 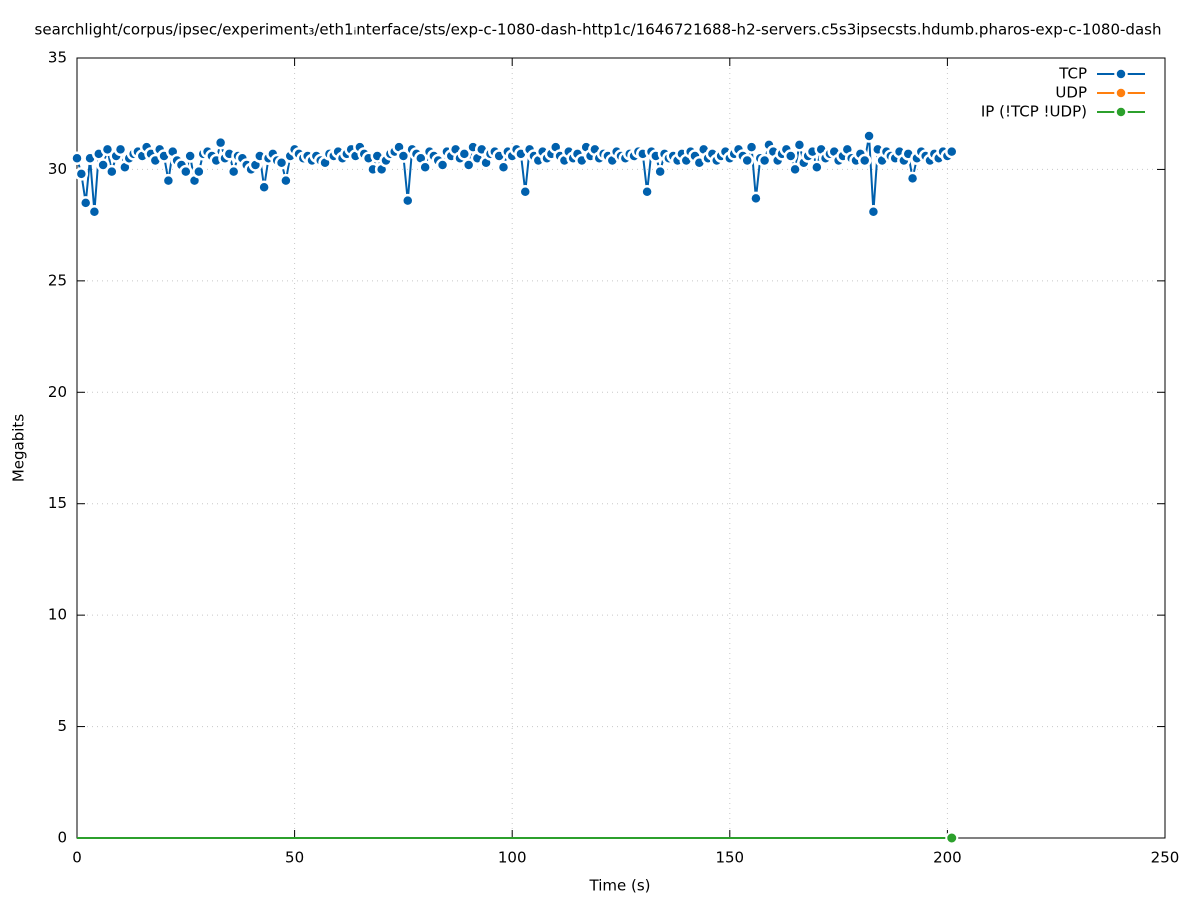 I want to click on y-tick-label: 30, so click(x=57, y=169).